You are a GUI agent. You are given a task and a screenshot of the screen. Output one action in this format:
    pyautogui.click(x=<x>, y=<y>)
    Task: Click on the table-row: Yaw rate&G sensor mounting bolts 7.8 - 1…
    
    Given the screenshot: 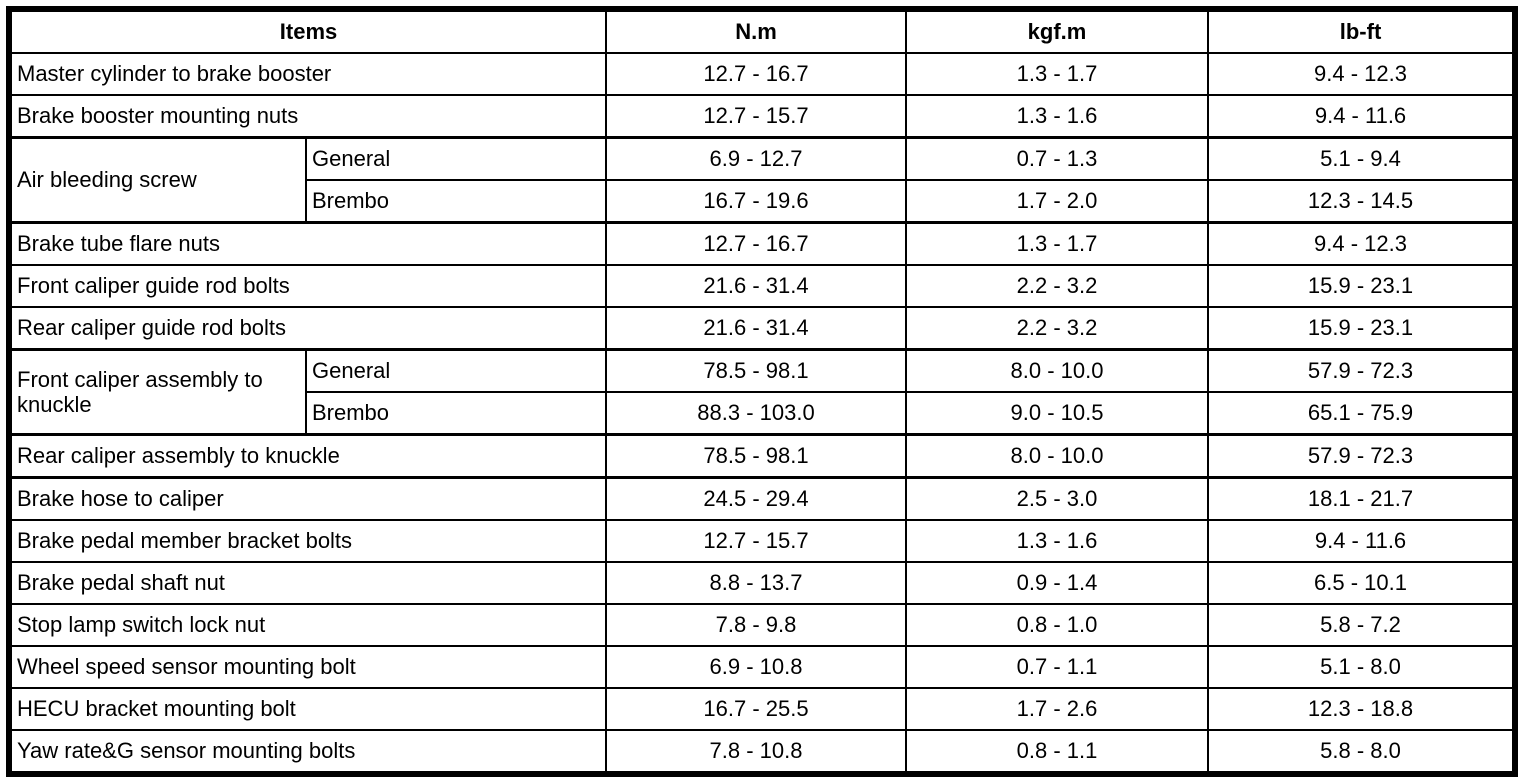 What is the action you would take?
    pyautogui.click(x=762, y=752)
    